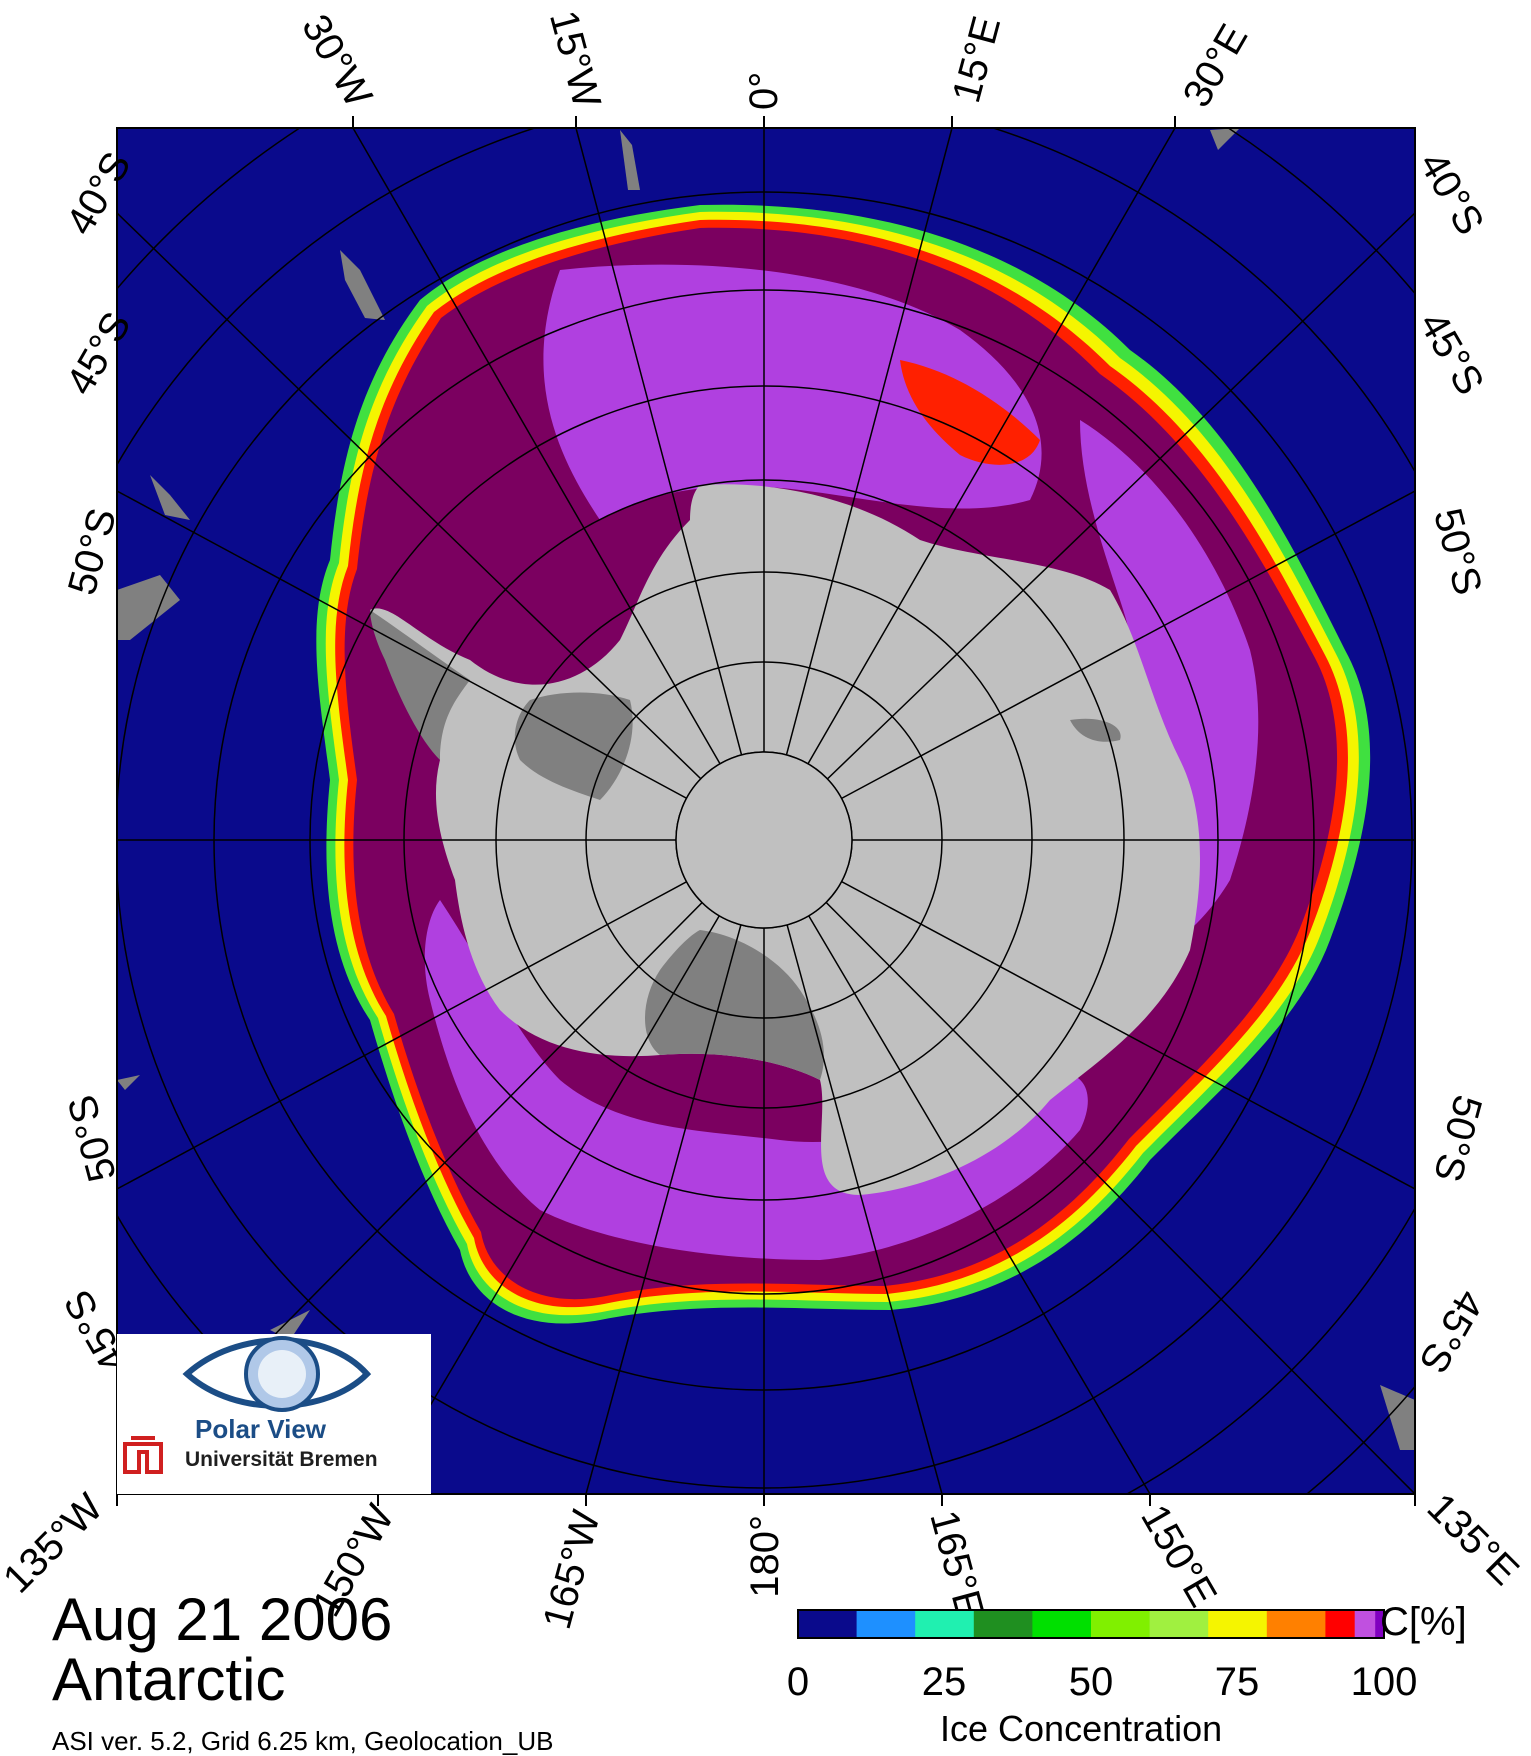 This screenshot has height=1756, width=1531. I want to click on colorbar, so click(1091, 1624).